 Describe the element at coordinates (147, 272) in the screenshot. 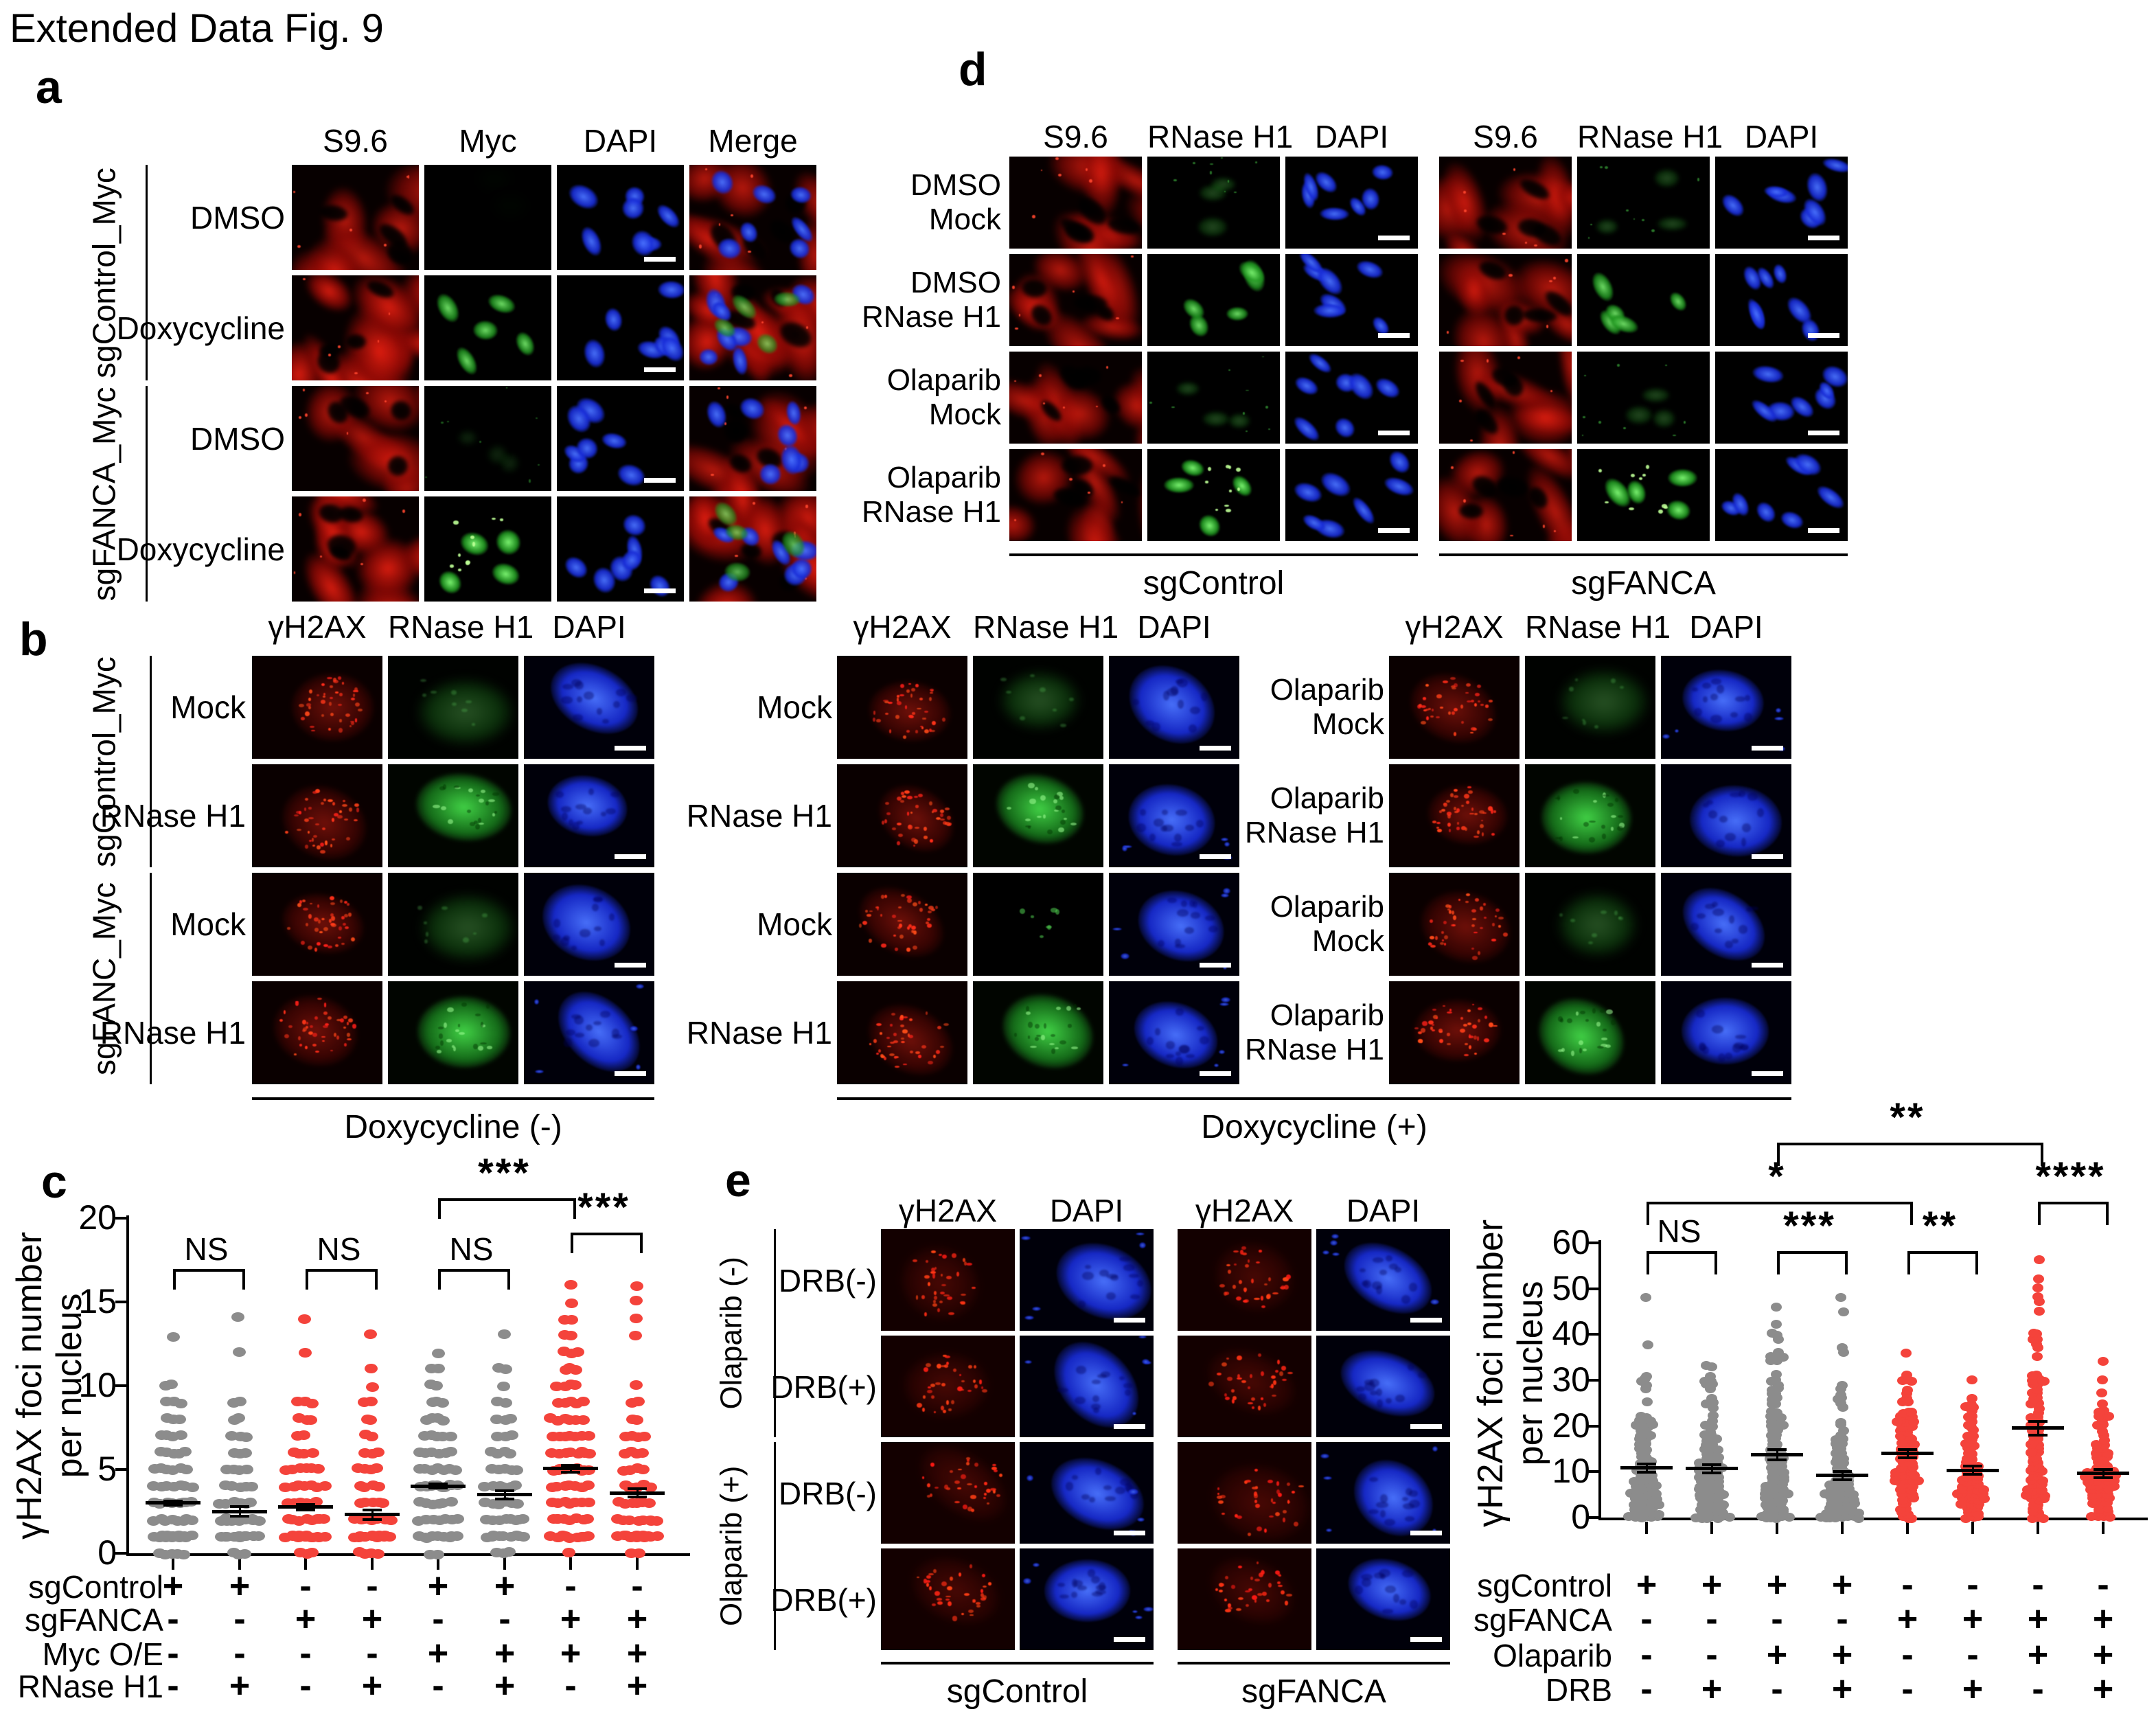

I see `panel-a-group-line` at that location.